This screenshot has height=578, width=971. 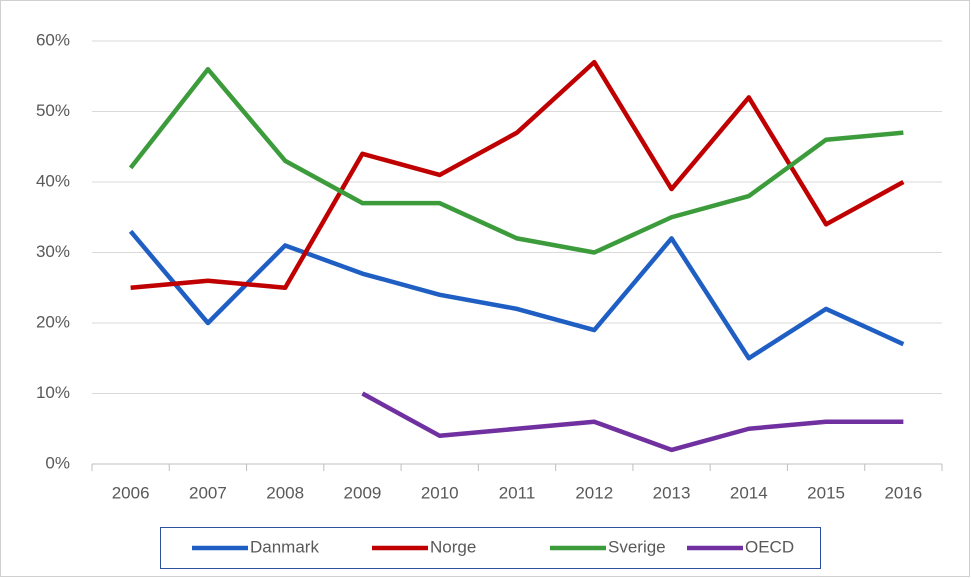 What do you see at coordinates (453, 546) in the screenshot?
I see `legend-label: Norge` at bounding box center [453, 546].